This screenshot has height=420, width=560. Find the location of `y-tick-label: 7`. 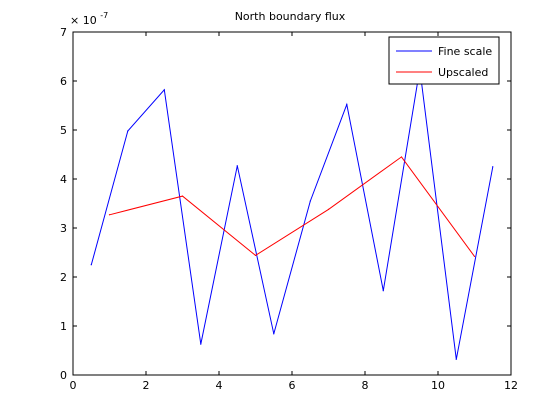

y-tick-label: 7 is located at coordinates (63, 32).